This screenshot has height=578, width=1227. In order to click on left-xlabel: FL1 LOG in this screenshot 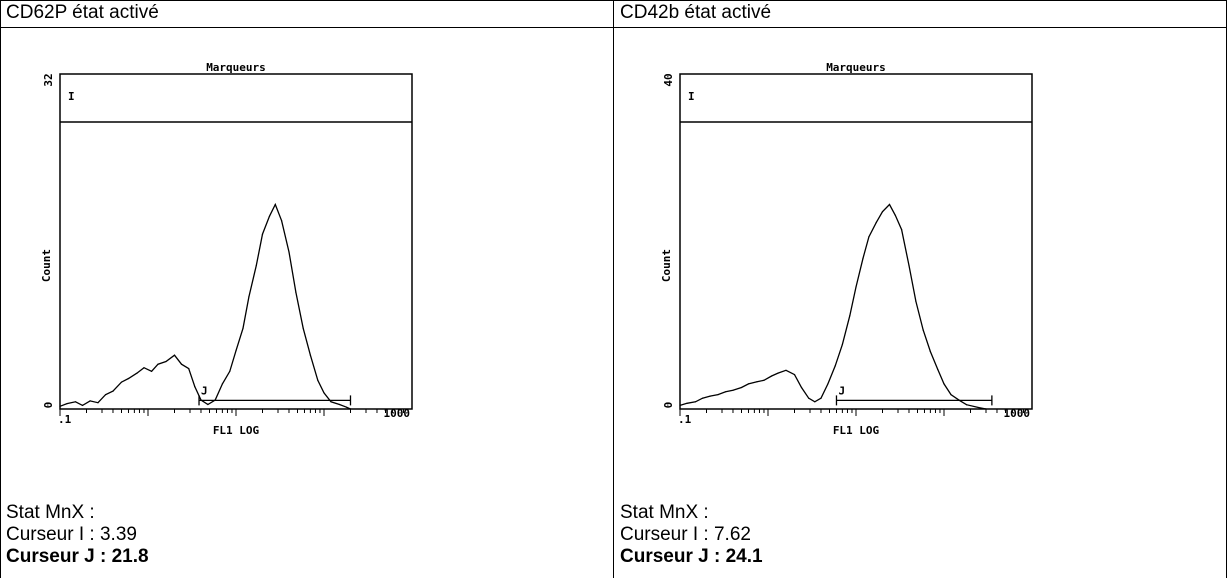, I will do `click(236, 430)`.